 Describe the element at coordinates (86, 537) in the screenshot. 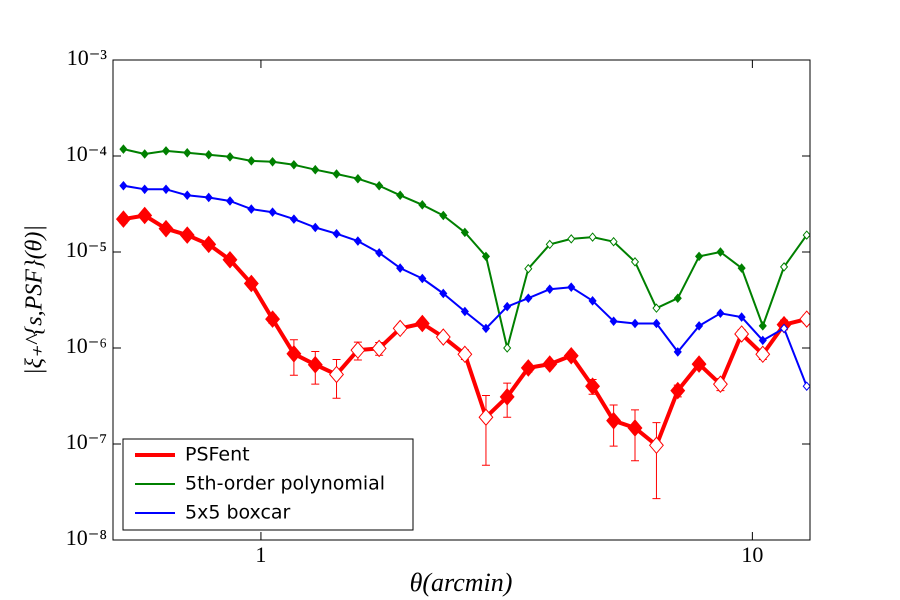

I see `y-tick-label: 10⁻⁸` at that location.